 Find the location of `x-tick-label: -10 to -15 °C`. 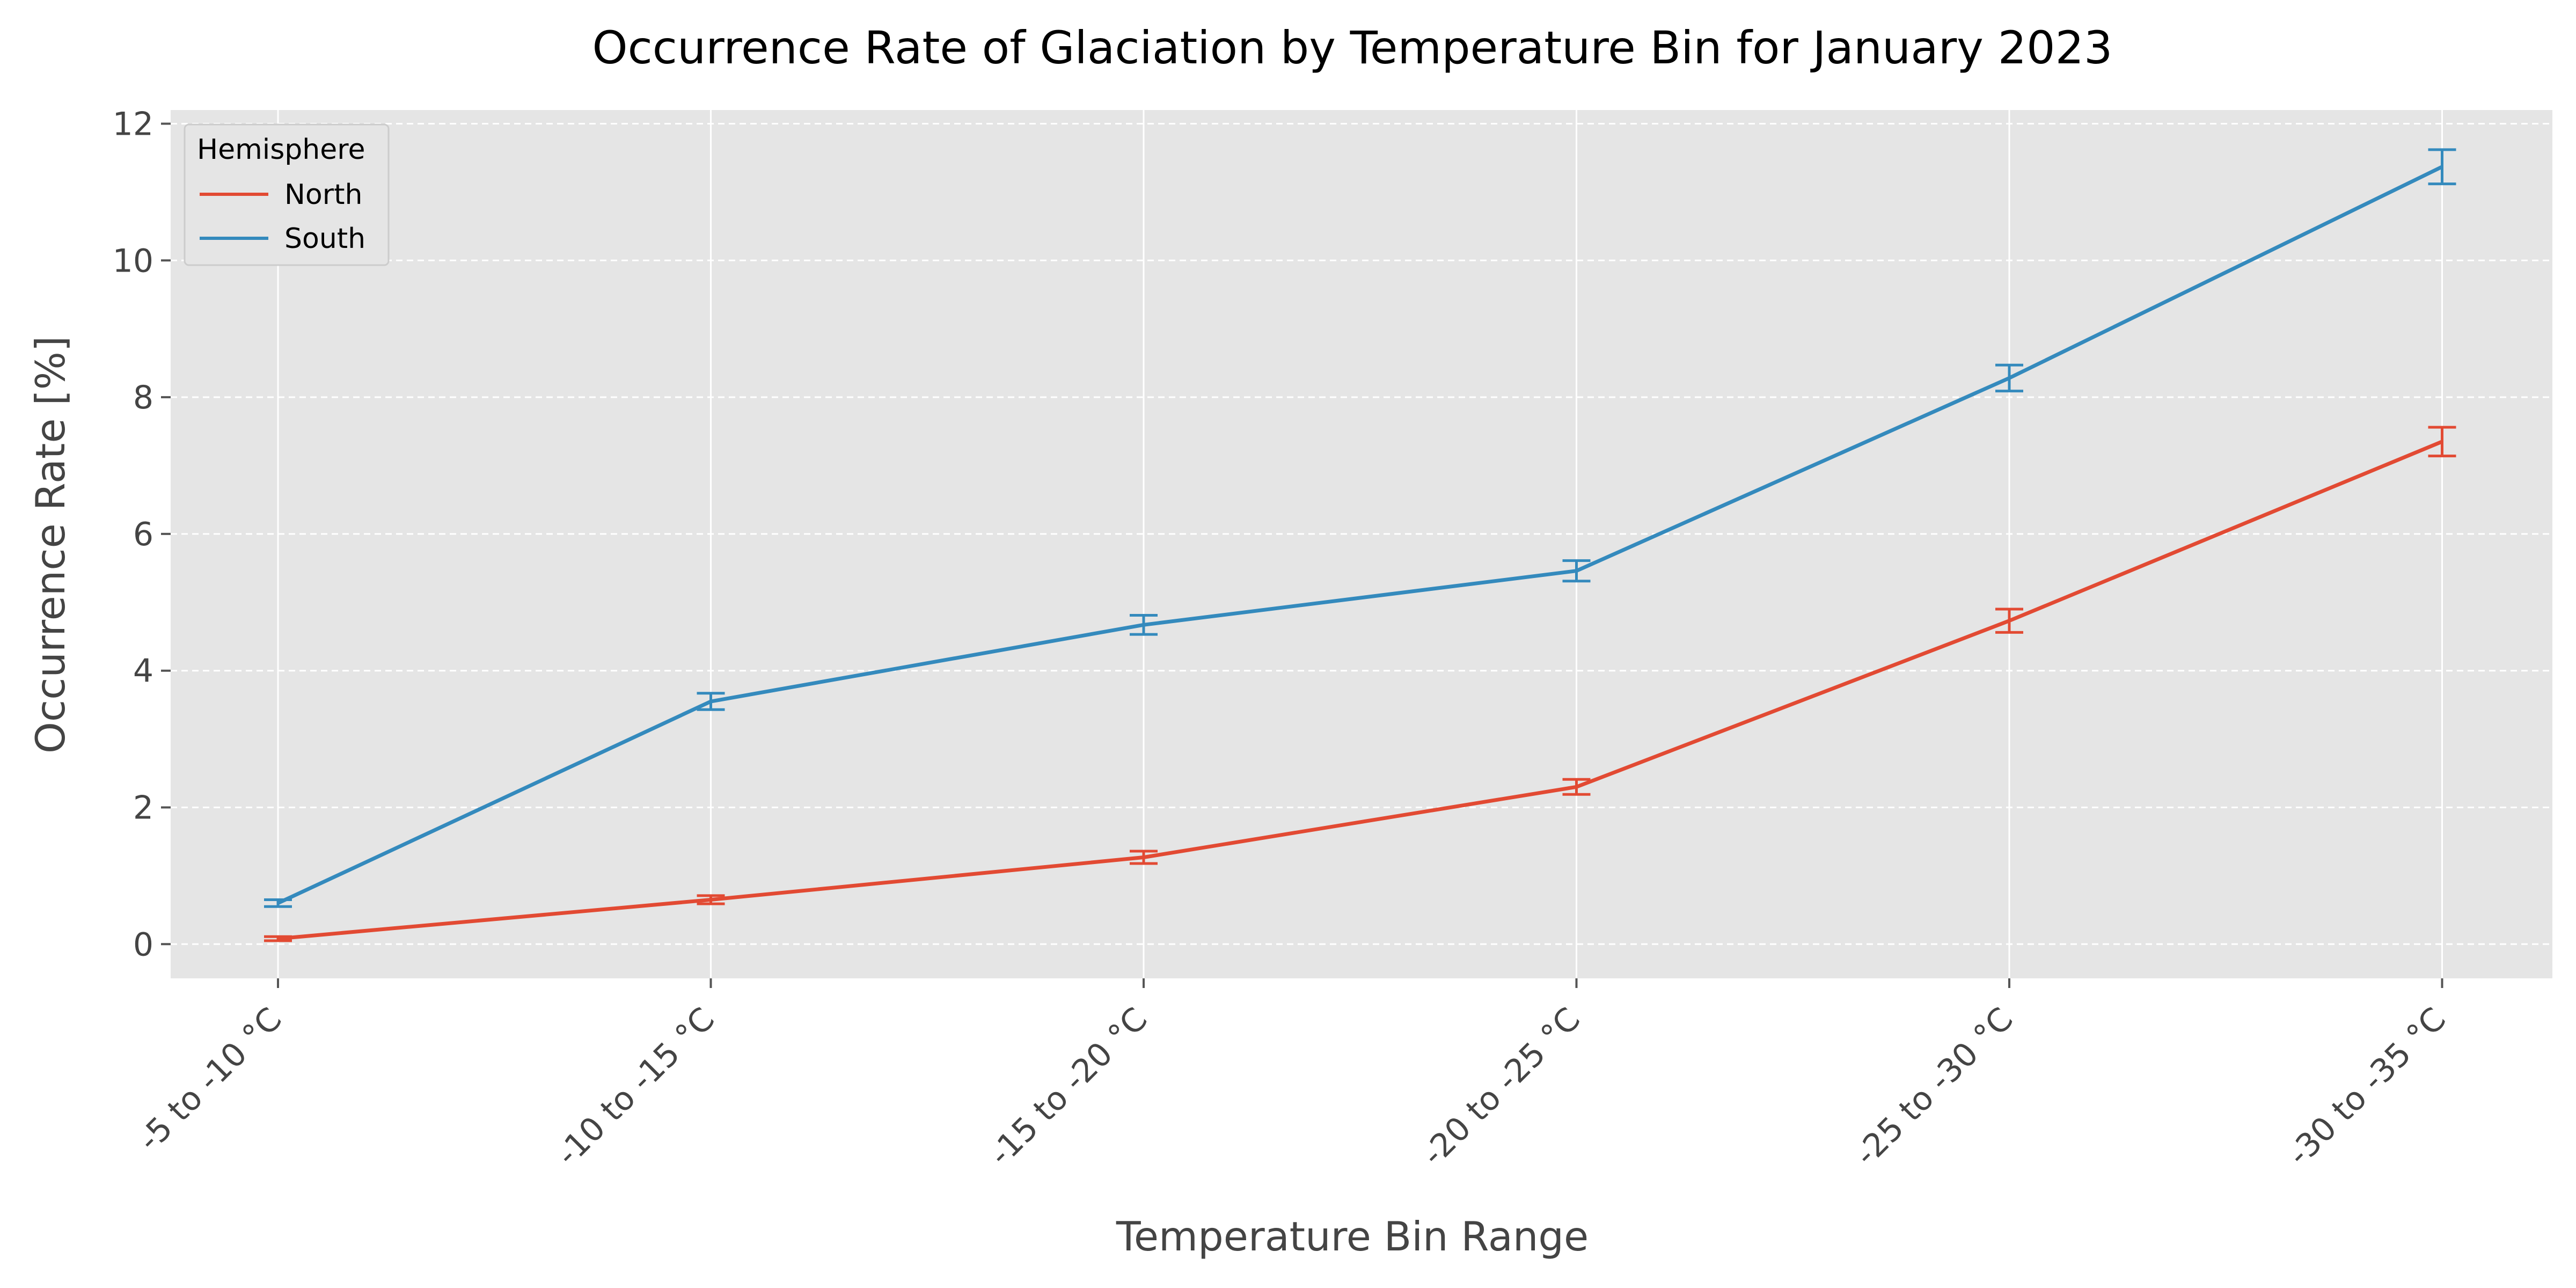

x-tick-label: -10 to -15 °C is located at coordinates (635, 1086).